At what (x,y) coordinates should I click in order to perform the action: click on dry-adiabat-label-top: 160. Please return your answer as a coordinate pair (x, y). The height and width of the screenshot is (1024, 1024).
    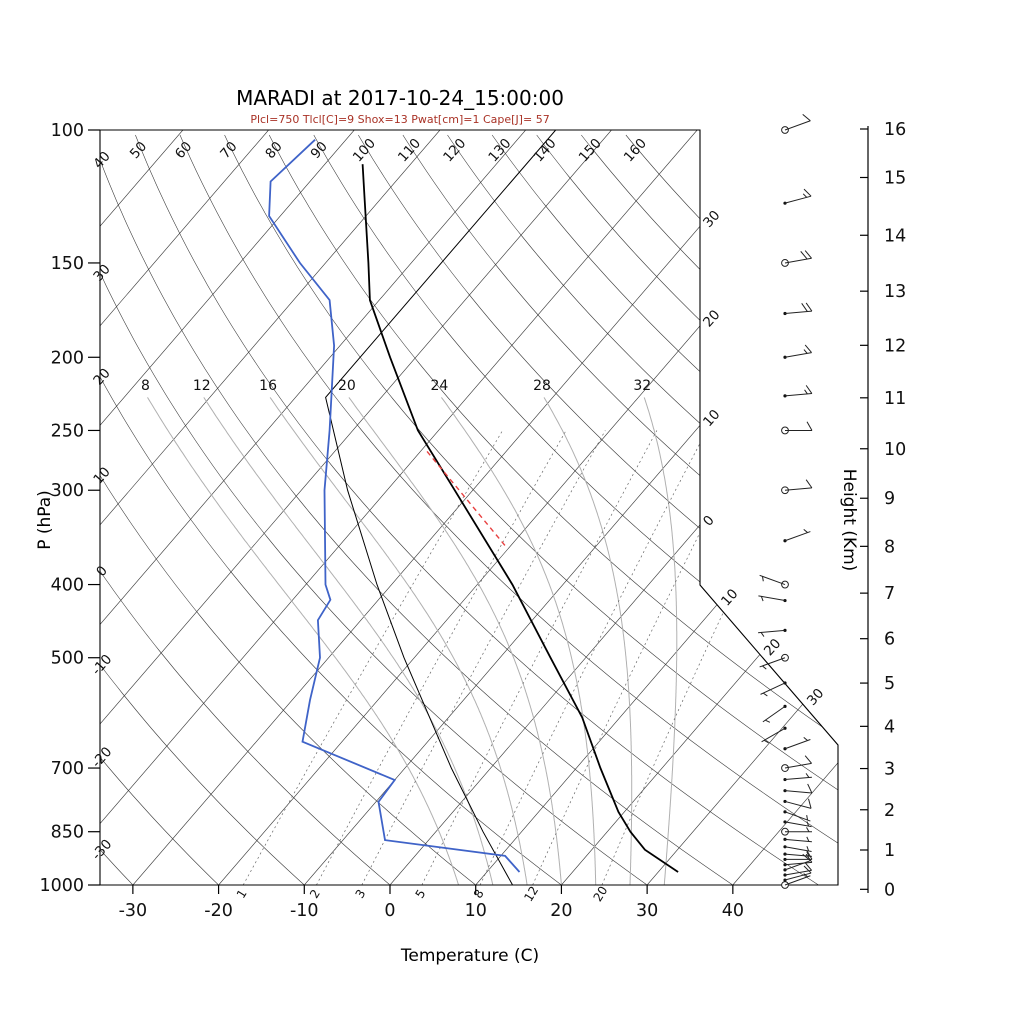
    Looking at the image, I should click on (635, 150).